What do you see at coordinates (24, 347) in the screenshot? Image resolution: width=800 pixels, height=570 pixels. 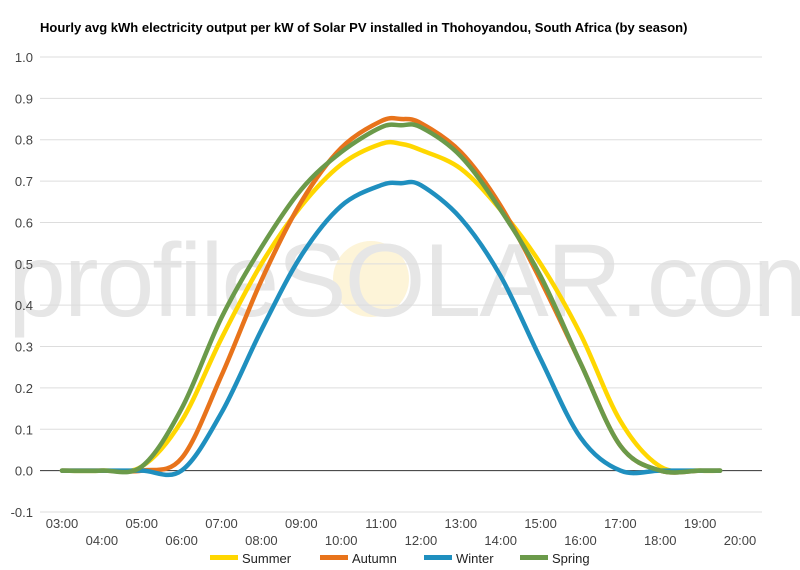 I see `y-tick-label: 0.3` at bounding box center [24, 347].